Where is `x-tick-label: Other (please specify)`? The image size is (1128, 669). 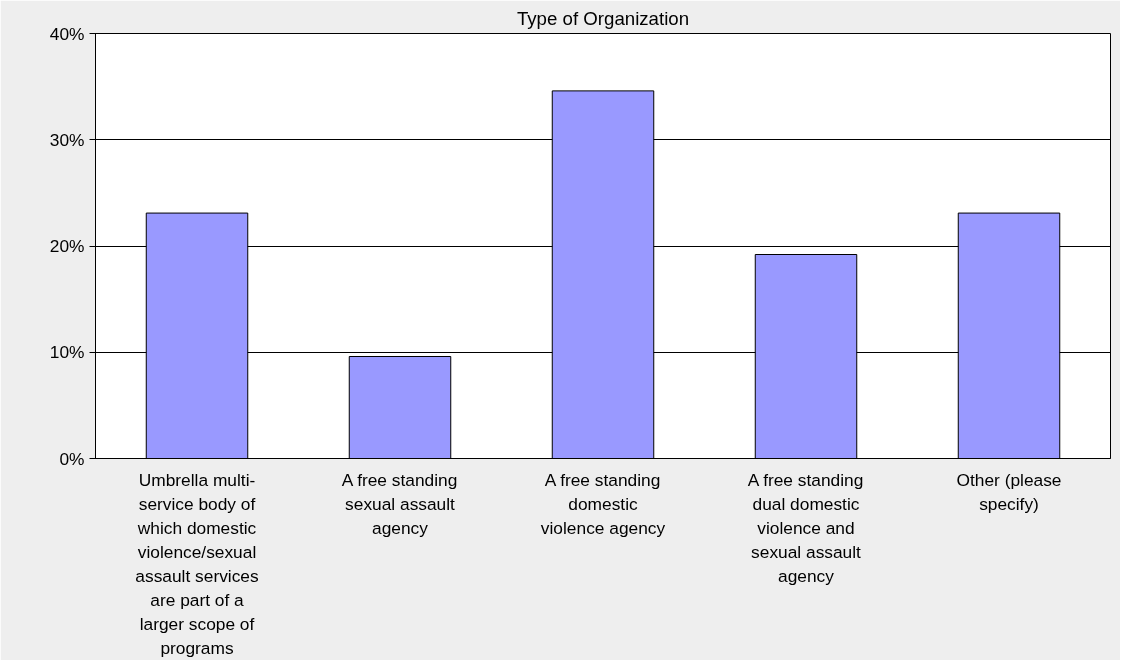 x-tick-label: Other (please specify) is located at coordinates (1009, 491).